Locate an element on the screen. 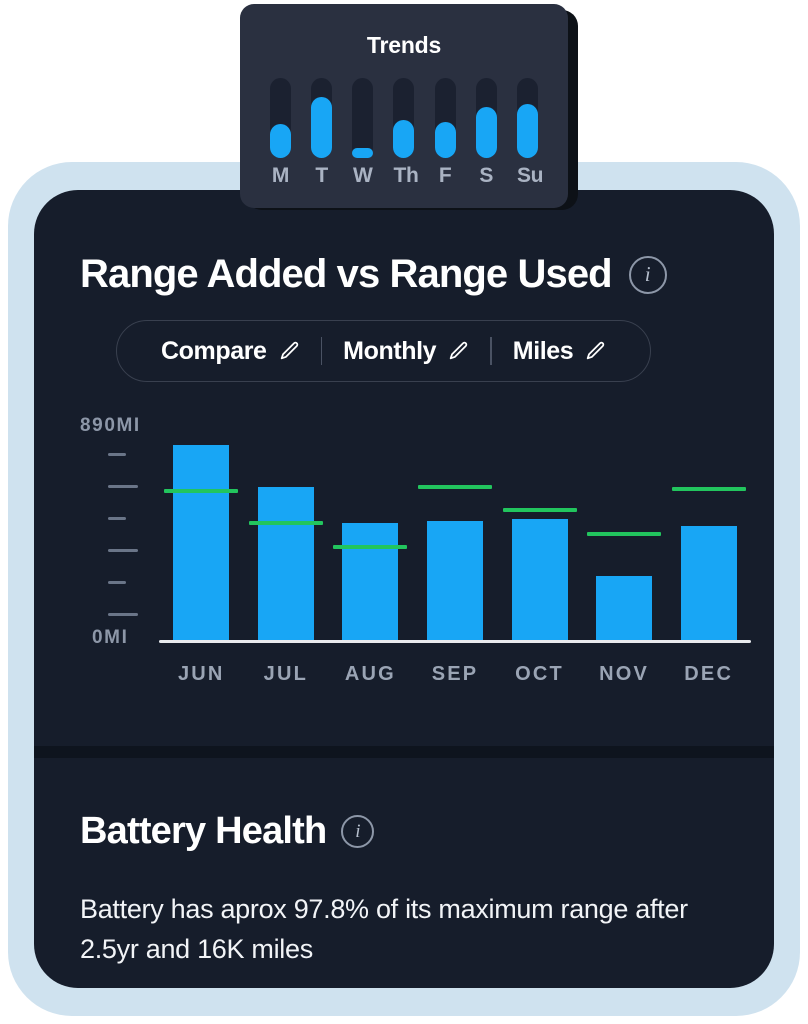 The image size is (808, 1024). y-axis-ticks is located at coordinates (128, 549).